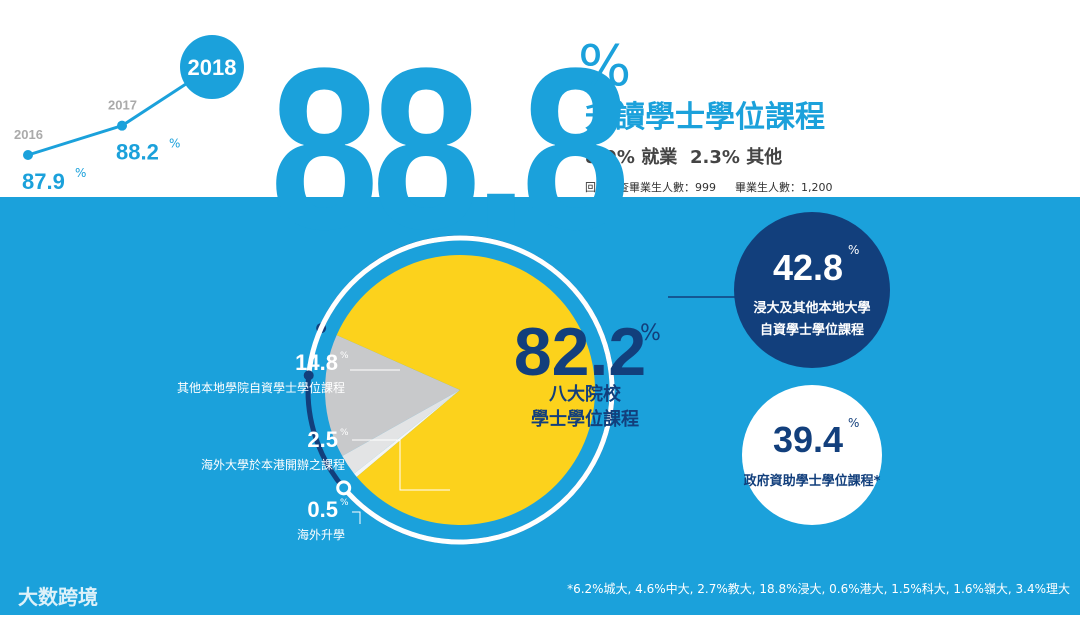 This screenshot has width=1080, height=619. What do you see at coordinates (316, 362) in the screenshot?
I see `slice-value: 14.8` at bounding box center [316, 362].